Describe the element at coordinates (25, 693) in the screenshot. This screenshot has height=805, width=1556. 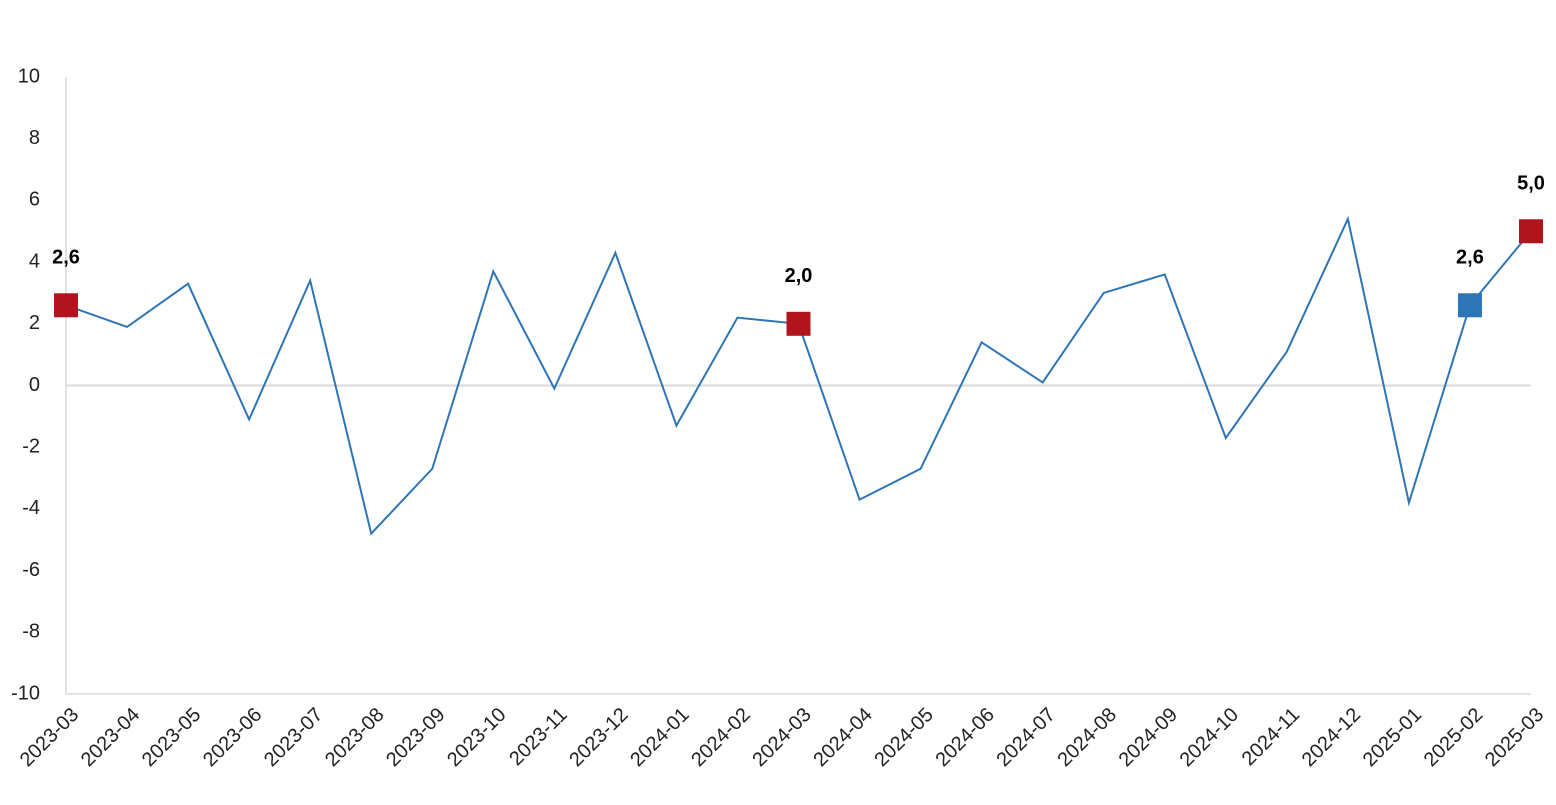
I see `y-tick-label: -10` at that location.